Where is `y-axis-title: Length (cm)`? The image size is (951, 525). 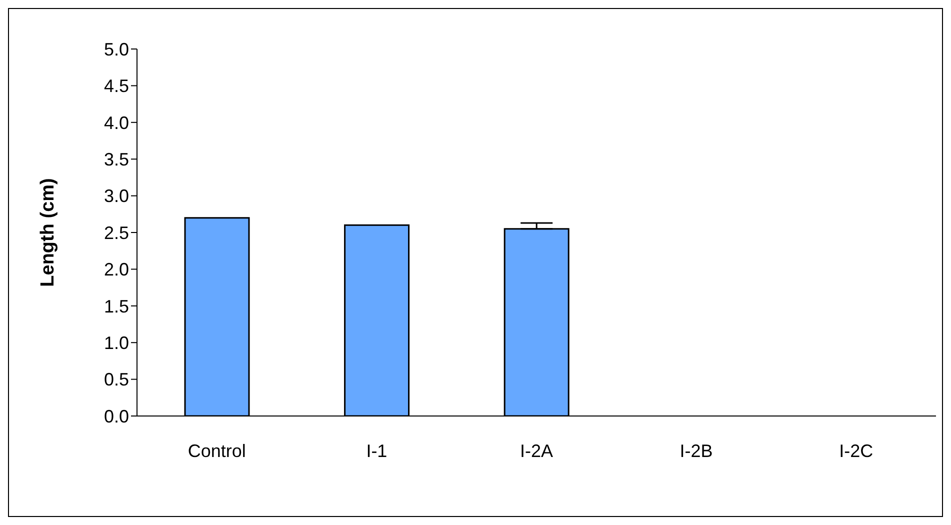 y-axis-title: Length (cm) is located at coordinates (48, 232).